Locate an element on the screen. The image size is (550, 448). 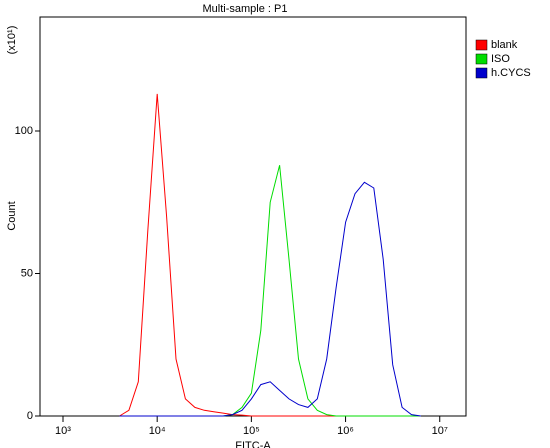
x-tick-label: 10⁴ is located at coordinates (157, 431).